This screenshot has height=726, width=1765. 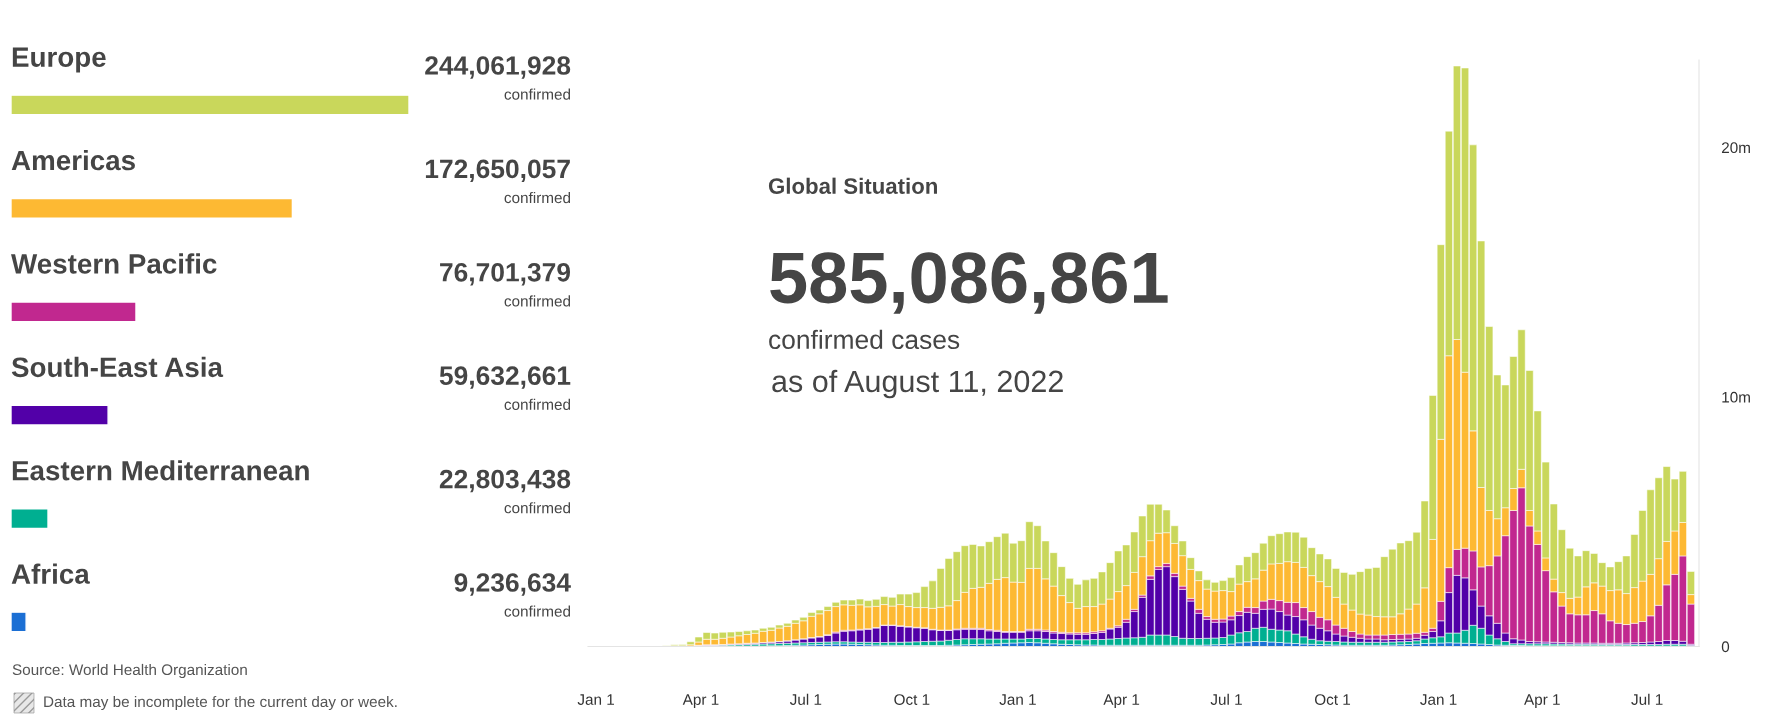 What do you see at coordinates (969, 283) in the screenshot?
I see `annotation: 585,086,861` at bounding box center [969, 283].